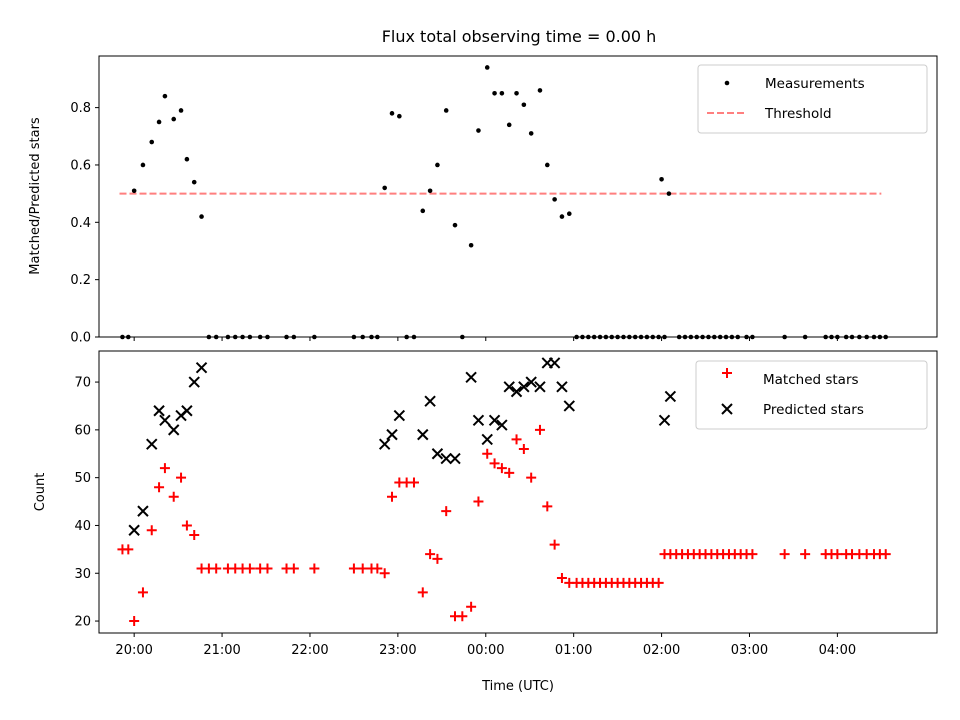 Image resolution: width=960 pixels, height=720 pixels. Describe the element at coordinates (485, 650) in the screenshot. I see `bottom-xtick-label: 00:00` at that location.